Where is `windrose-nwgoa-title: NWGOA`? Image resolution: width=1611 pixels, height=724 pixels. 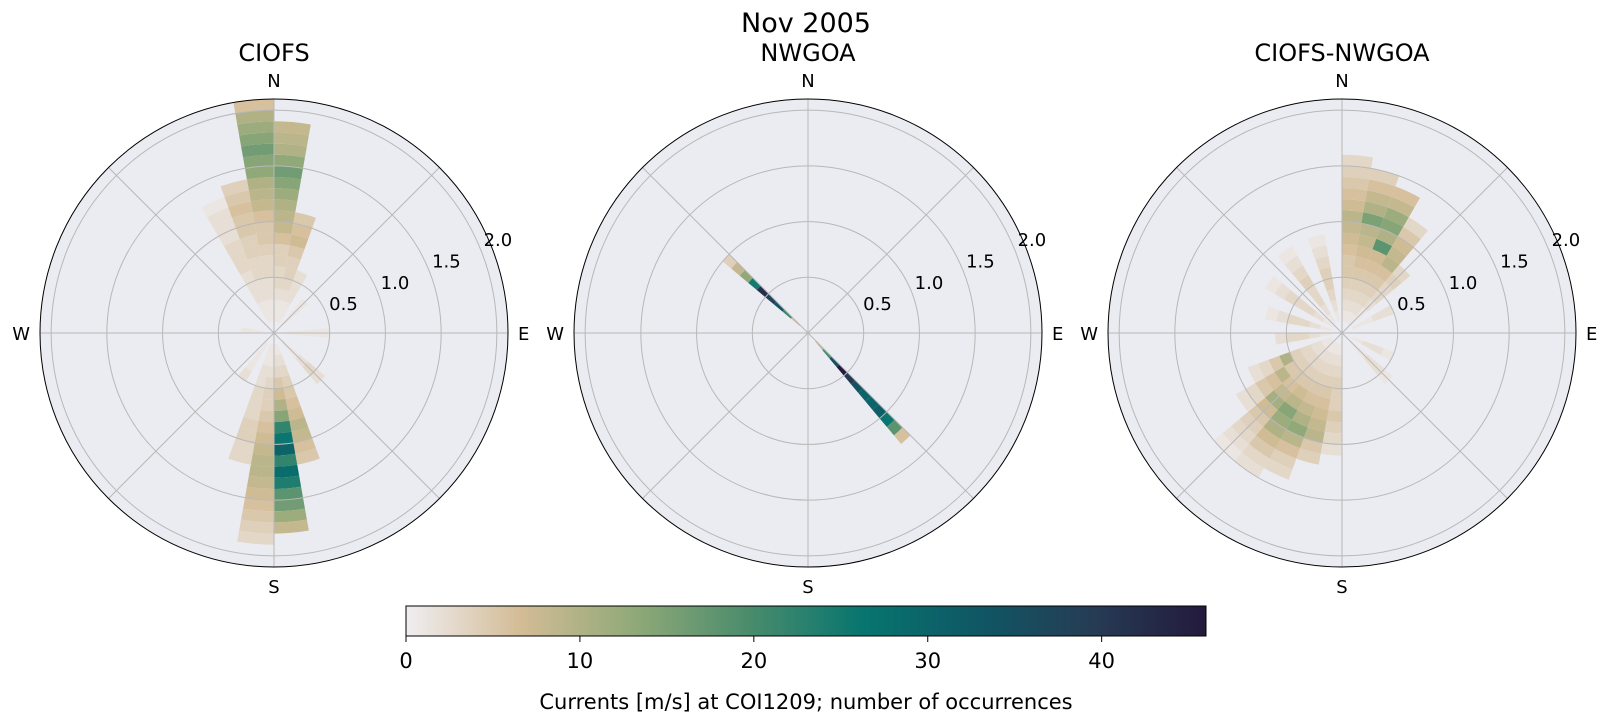 windrose-nwgoa-title: NWGOA is located at coordinates (808, 53).